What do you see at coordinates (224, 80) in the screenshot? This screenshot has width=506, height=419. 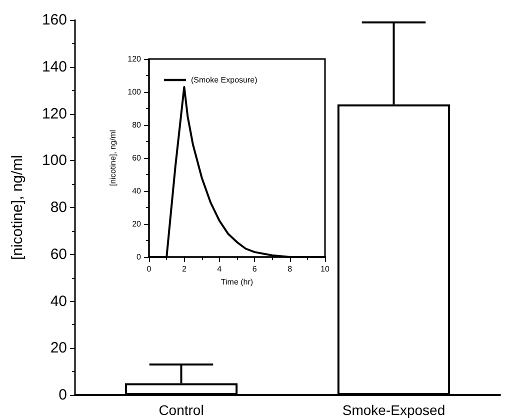 I see `legend-label: (Smoke Exposure)` at bounding box center [224, 80].